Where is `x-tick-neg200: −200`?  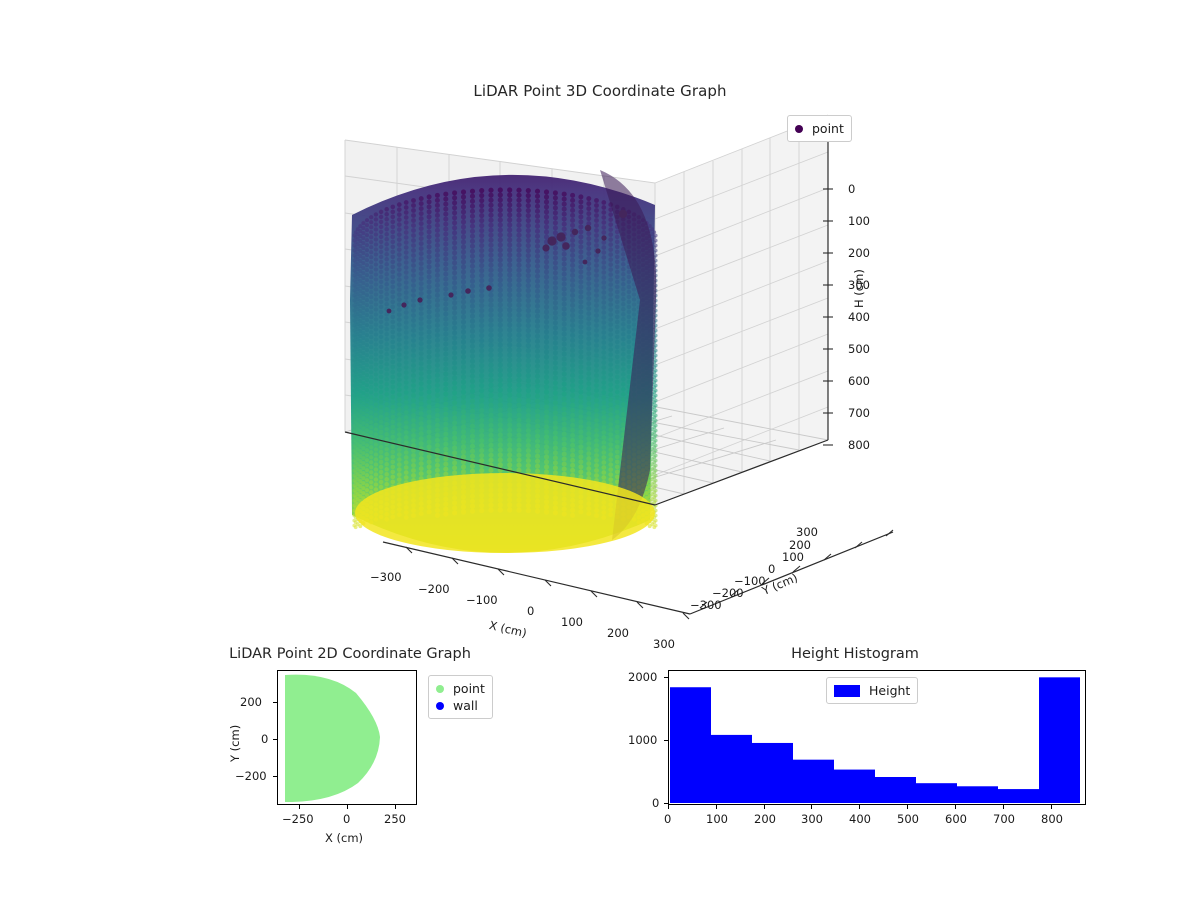
x-tick-neg200: −200 is located at coordinates (434, 589).